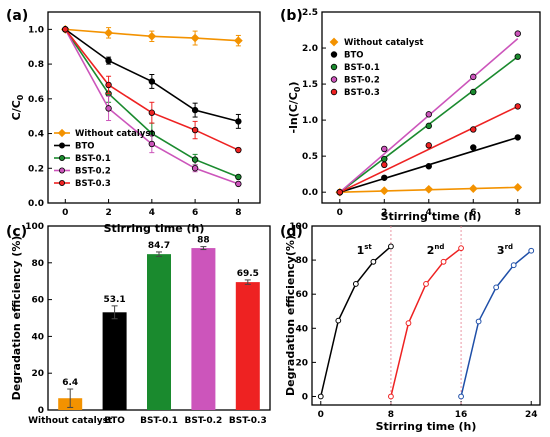 The width and height of the screenshot is (550, 437). I want to click on x-tick-label: BST-0.1, so click(159, 421).